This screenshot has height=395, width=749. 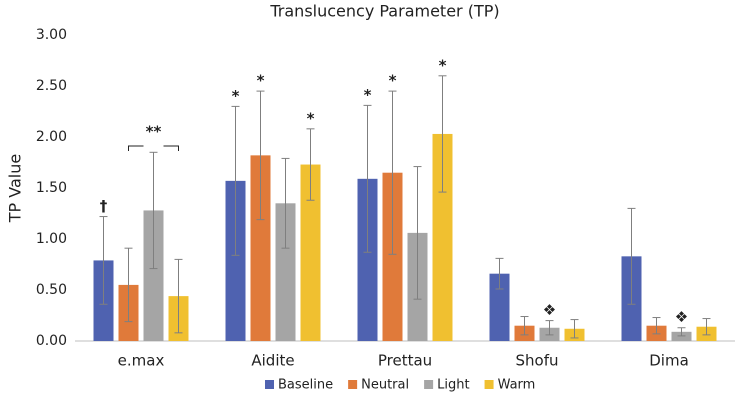 What do you see at coordinates (51, 239) in the screenshot?
I see `y-tick-label: 1.00` at bounding box center [51, 239].